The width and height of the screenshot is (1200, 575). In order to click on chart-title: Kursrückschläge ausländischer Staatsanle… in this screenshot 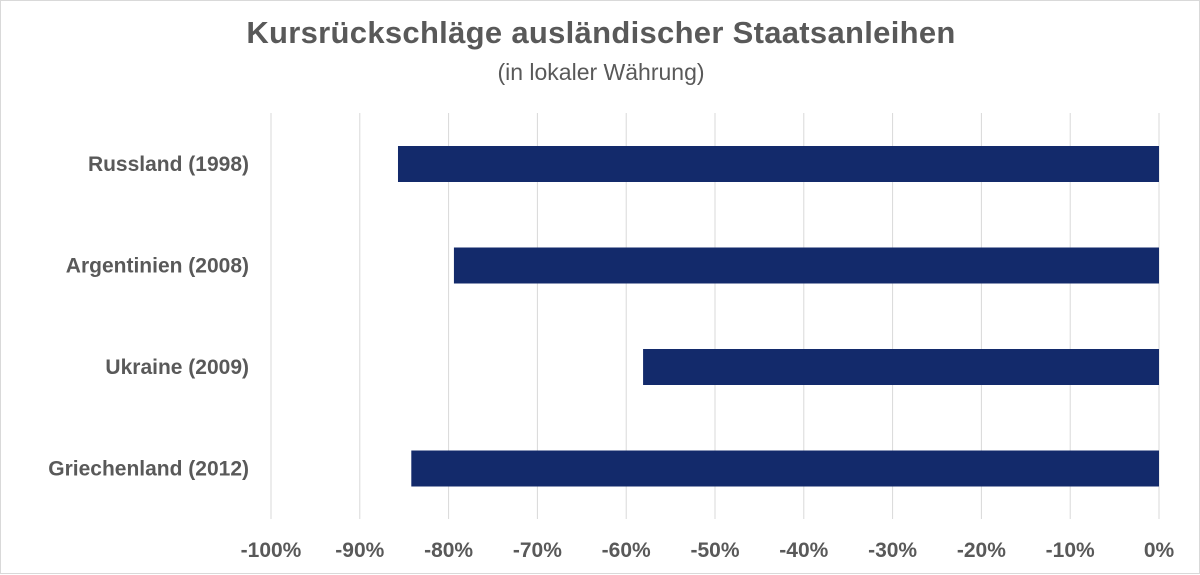, I will do `click(601, 32)`.